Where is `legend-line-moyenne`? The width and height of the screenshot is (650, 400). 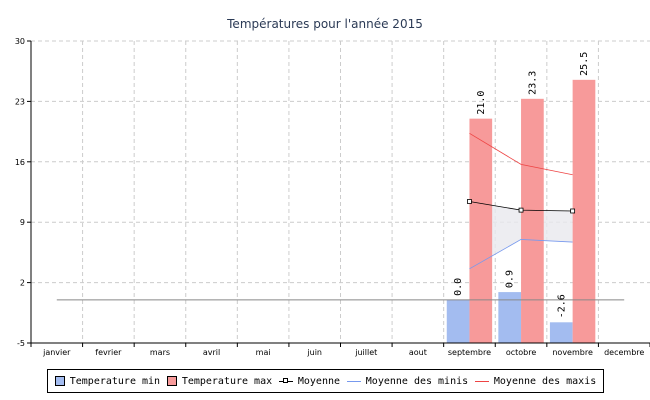 legend-line-moyenne is located at coordinates (285, 381).